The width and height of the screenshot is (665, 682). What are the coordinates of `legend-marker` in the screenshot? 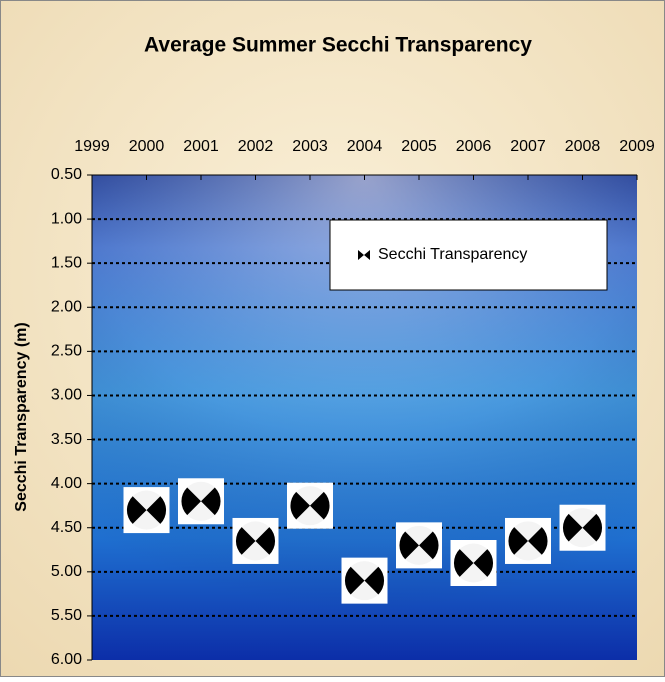 It's located at (364, 255).